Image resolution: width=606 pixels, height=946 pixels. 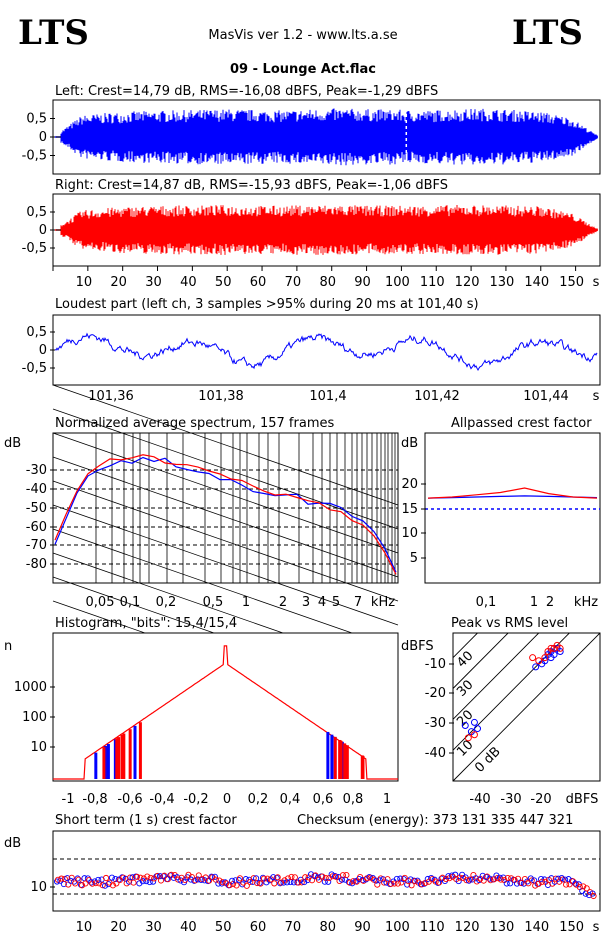 I want to click on spectrum-ytick: -40, so click(x=36, y=489).